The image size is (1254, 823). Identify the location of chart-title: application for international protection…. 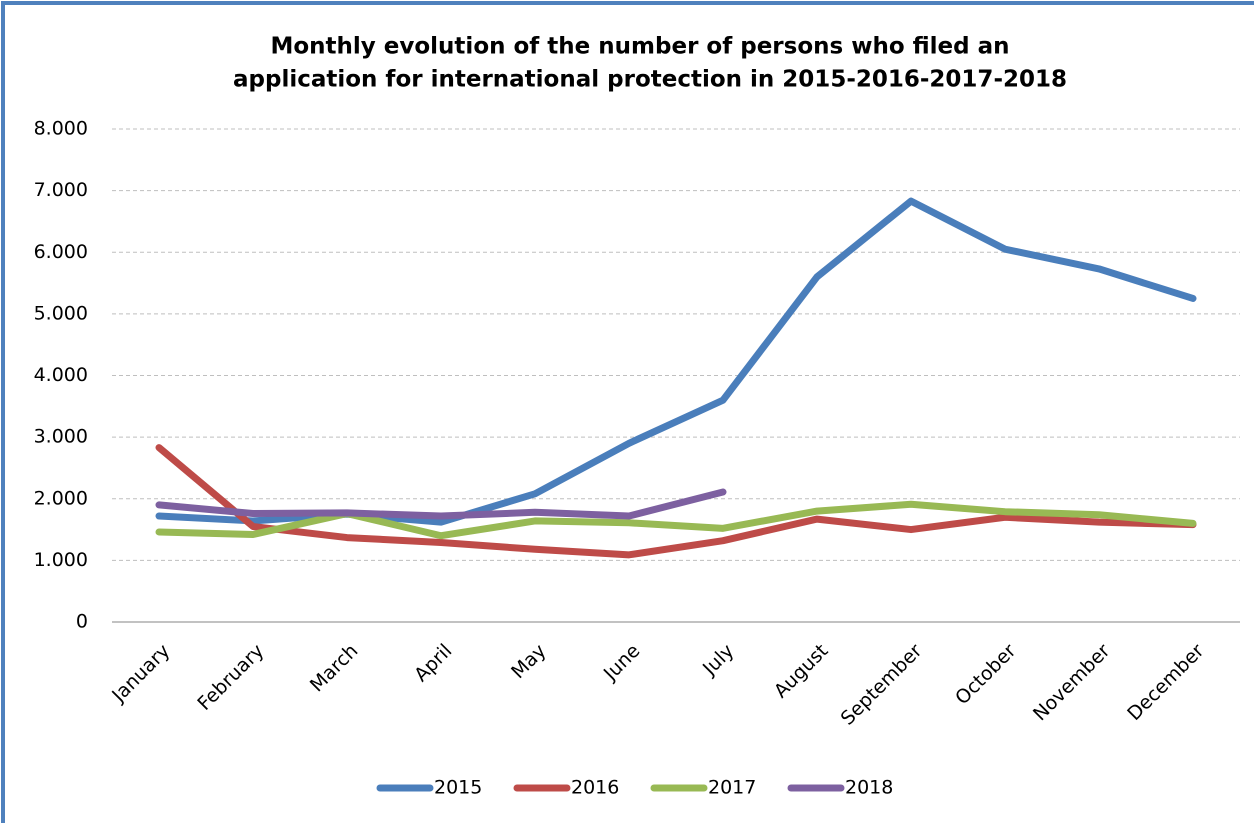
(650, 80).